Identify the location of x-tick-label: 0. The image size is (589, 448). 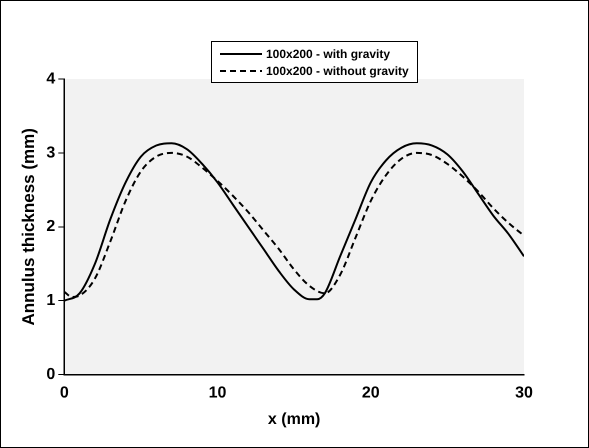
(64, 393).